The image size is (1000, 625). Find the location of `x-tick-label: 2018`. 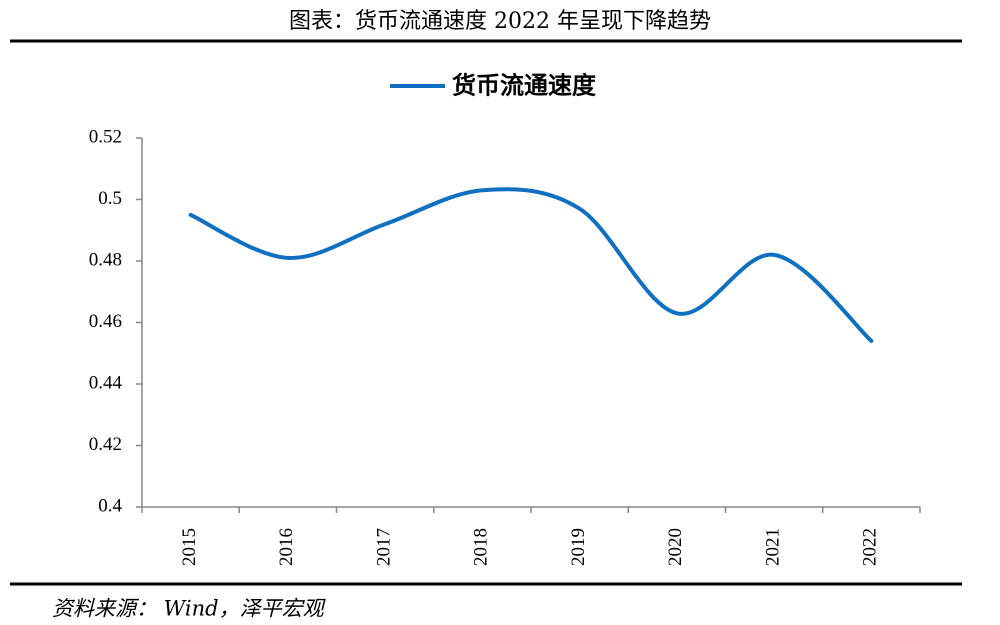

x-tick-label: 2018 is located at coordinates (481, 547).